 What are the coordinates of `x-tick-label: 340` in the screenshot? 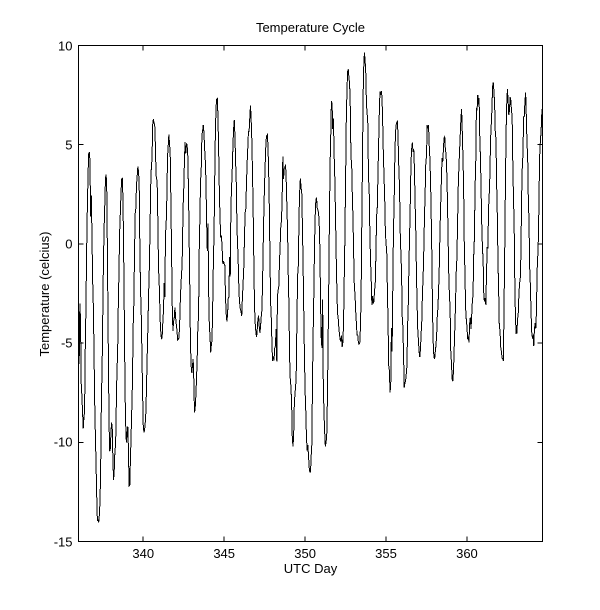 It's located at (143, 553).